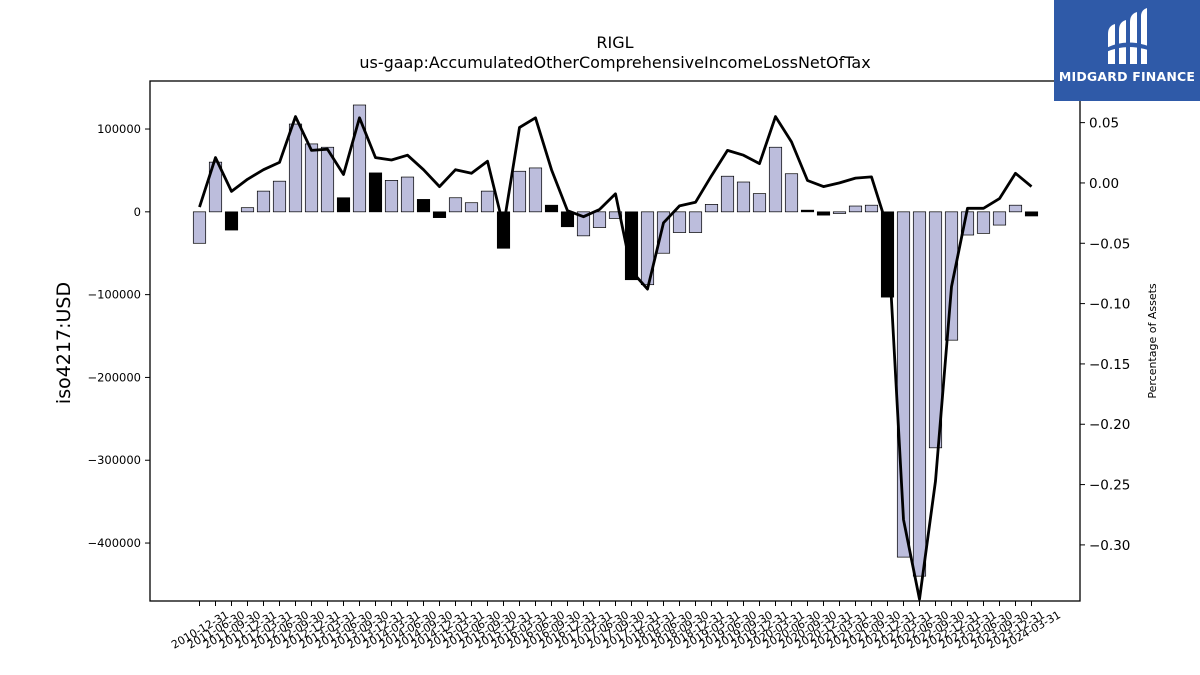 The height and width of the screenshot is (675, 1200). Describe the element at coordinates (64, 343) in the screenshot. I see `y-axis-label: iso4217:USD` at that location.